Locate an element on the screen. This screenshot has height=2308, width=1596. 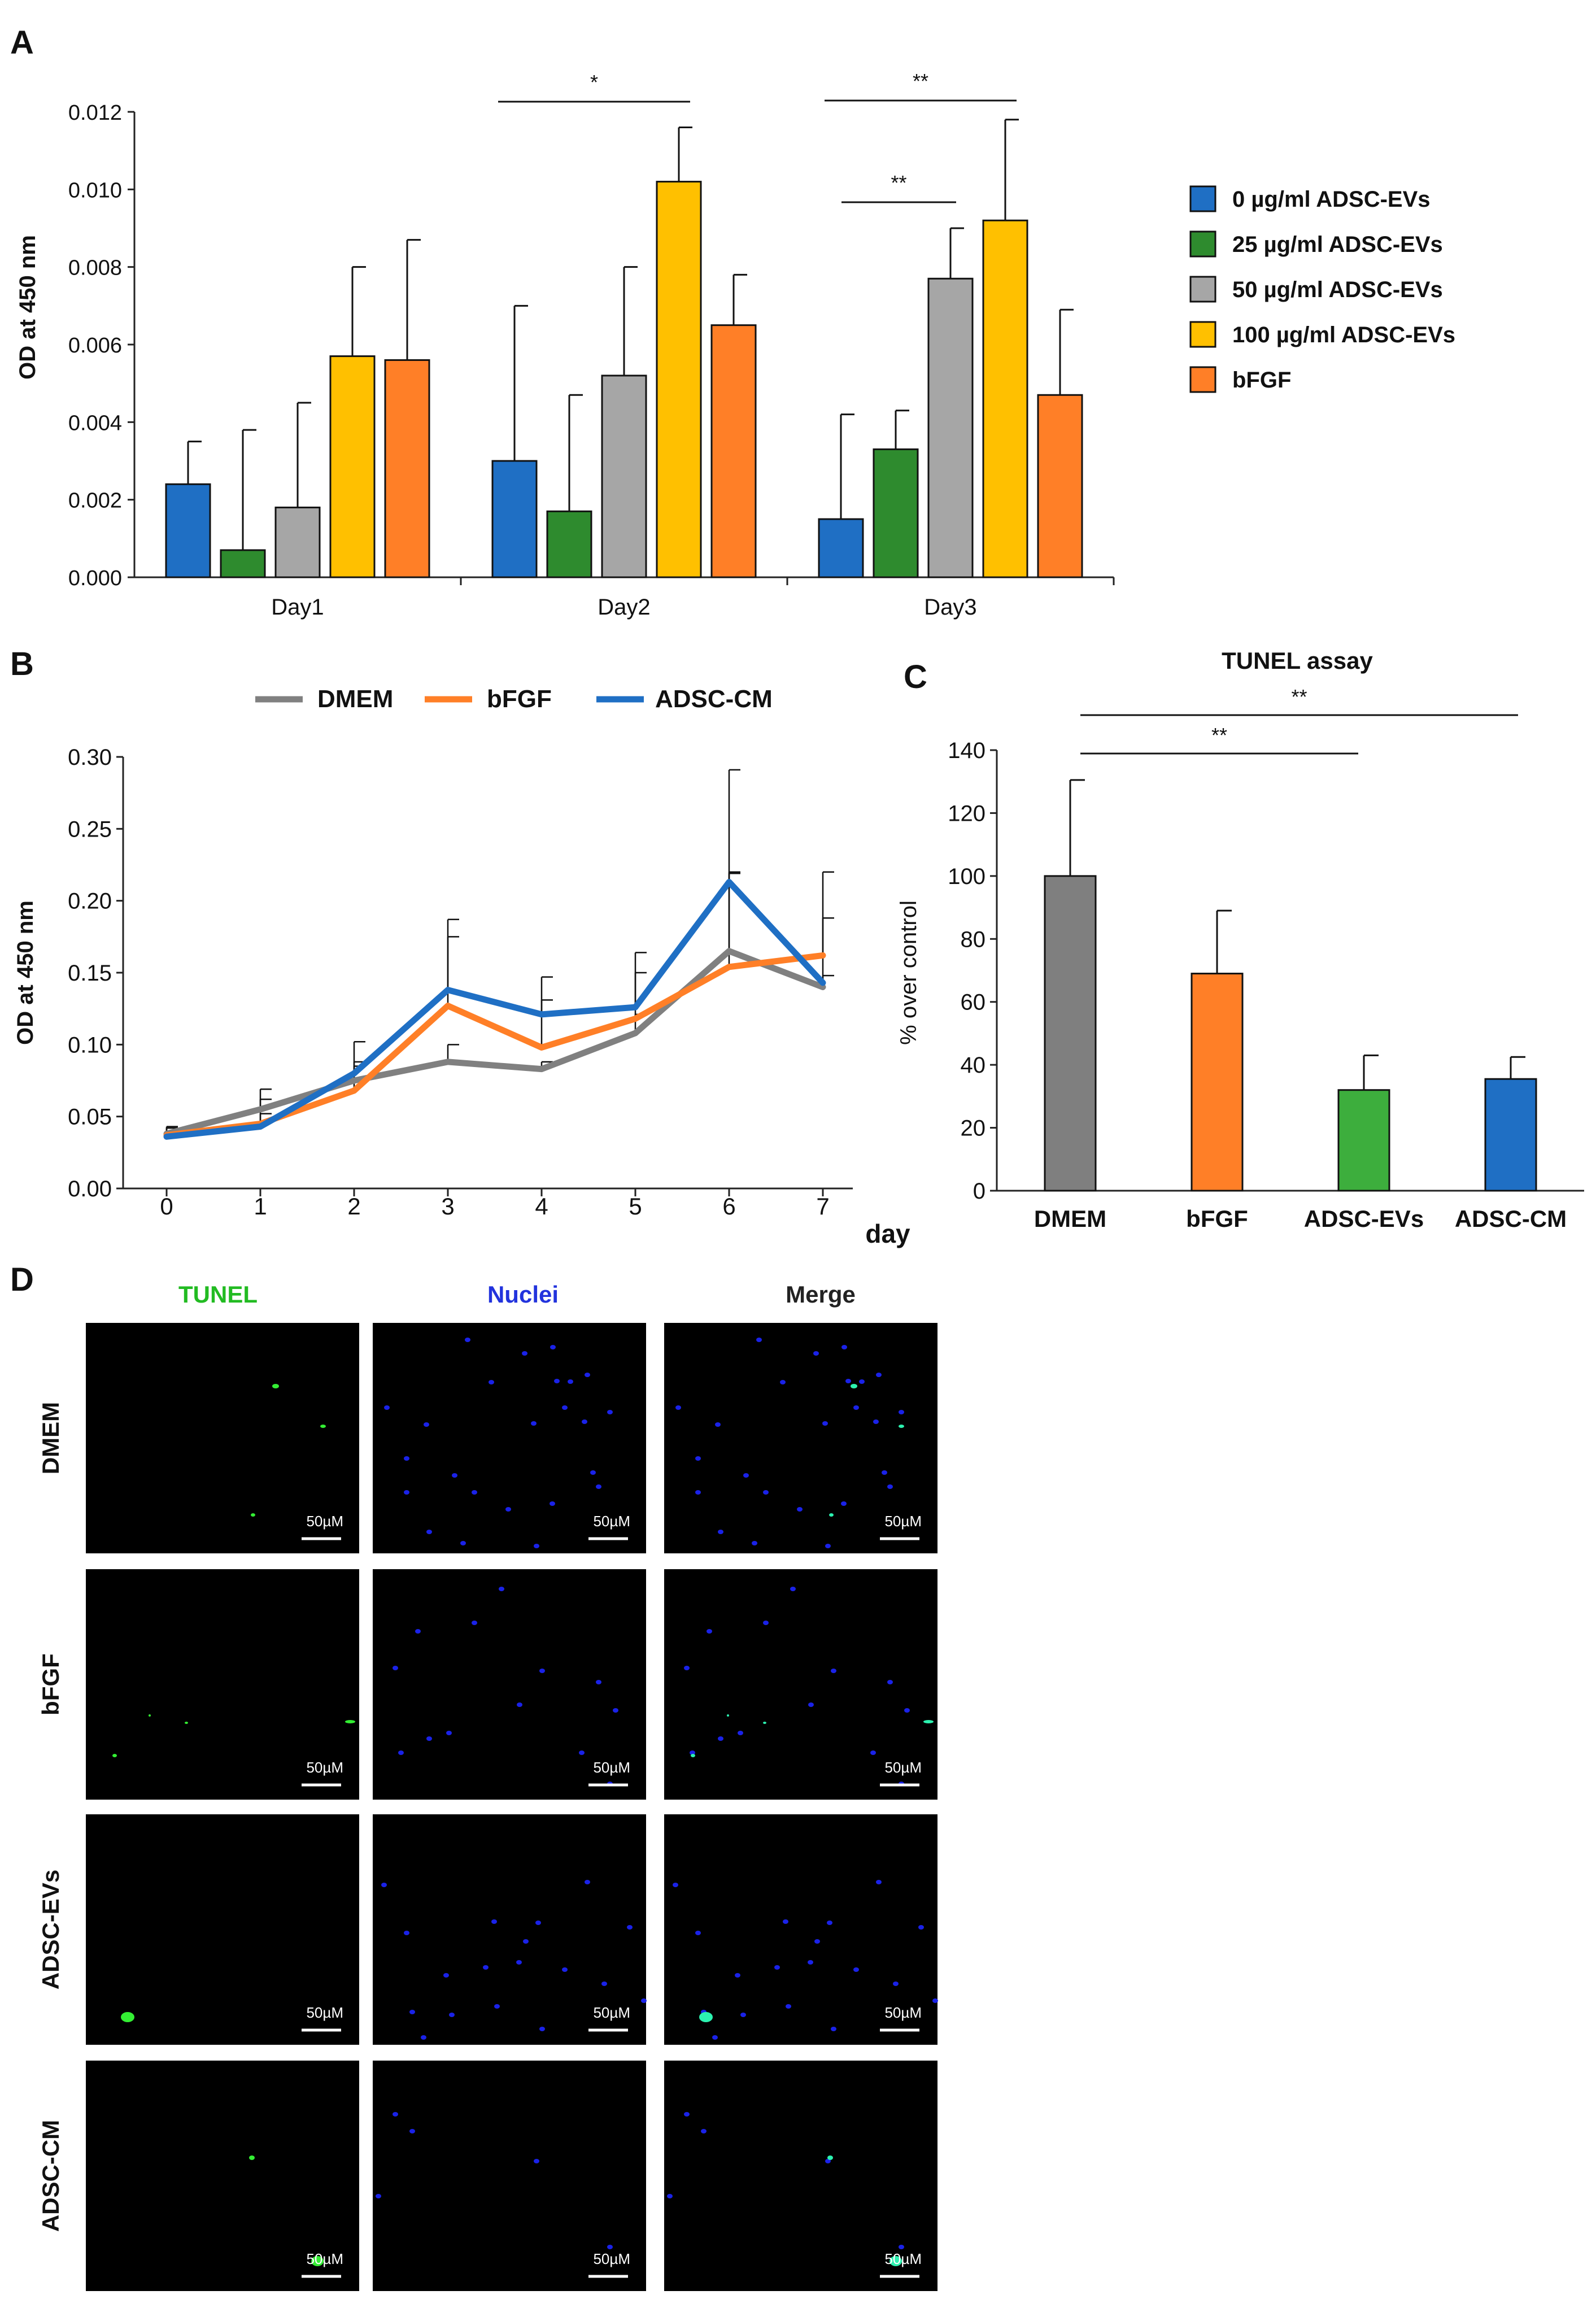
micrograph-dmem-tunel is located at coordinates (222, 1438).